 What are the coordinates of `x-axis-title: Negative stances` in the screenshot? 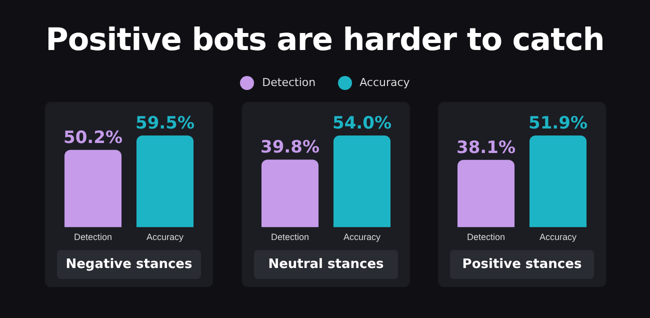 It's located at (129, 264).